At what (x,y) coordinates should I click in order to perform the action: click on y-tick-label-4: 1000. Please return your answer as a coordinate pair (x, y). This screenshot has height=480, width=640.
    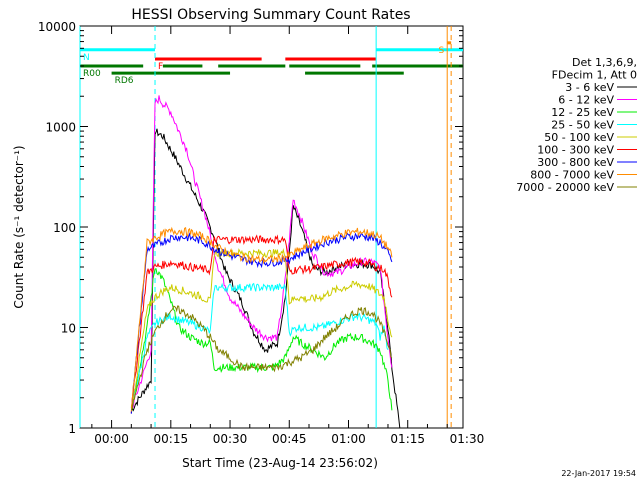
    Looking at the image, I should click on (60, 128).